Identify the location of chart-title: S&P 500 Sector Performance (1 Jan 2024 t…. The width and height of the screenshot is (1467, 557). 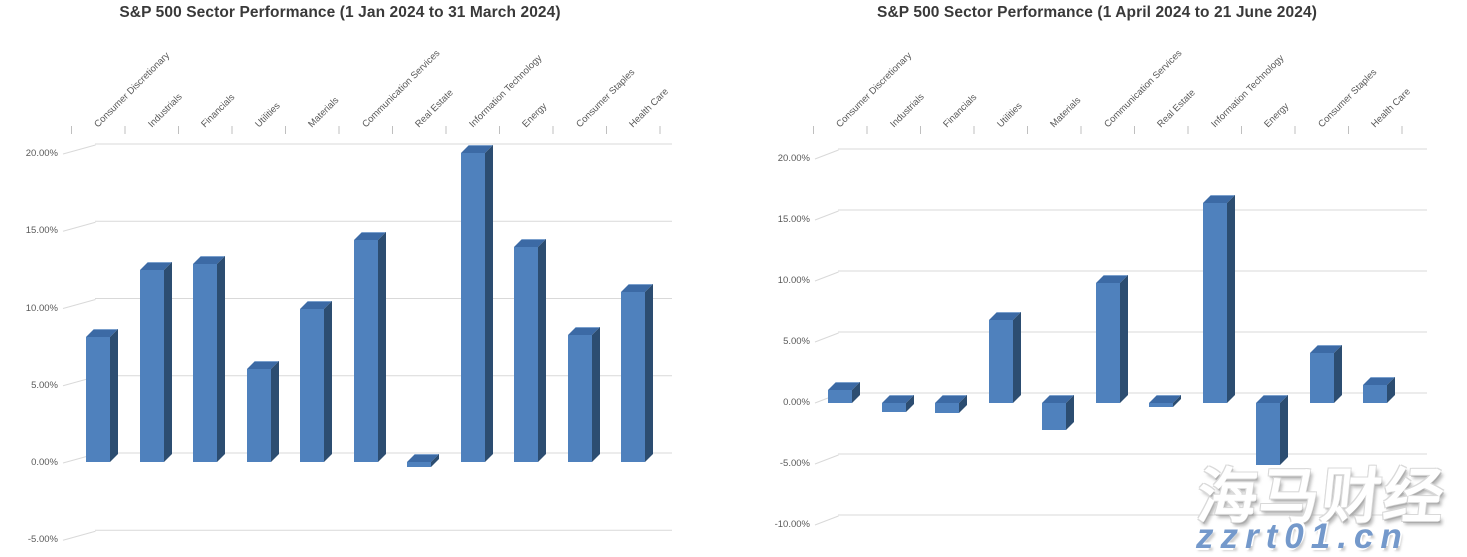
(340, 12).